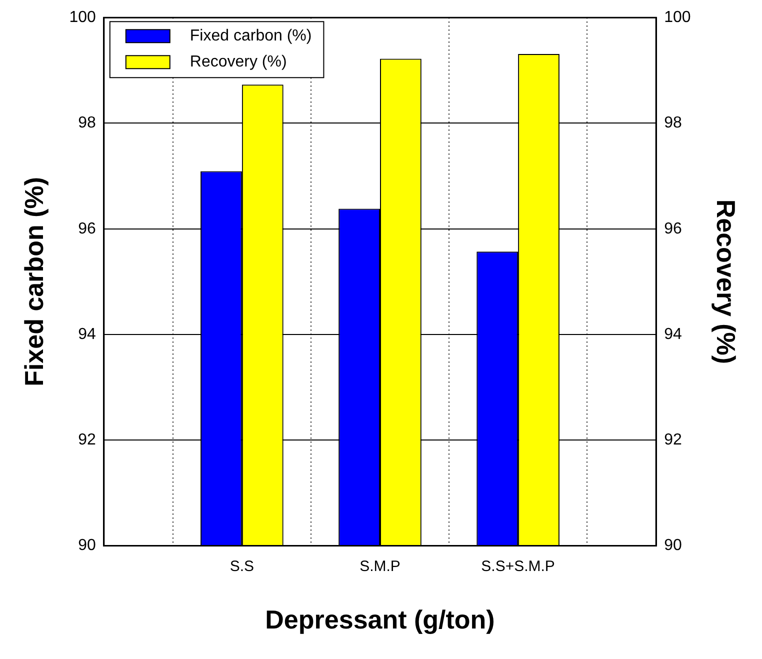 The height and width of the screenshot is (659, 762). What do you see at coordinates (87, 123) in the screenshot?
I see `y-tick-label: 98` at bounding box center [87, 123].